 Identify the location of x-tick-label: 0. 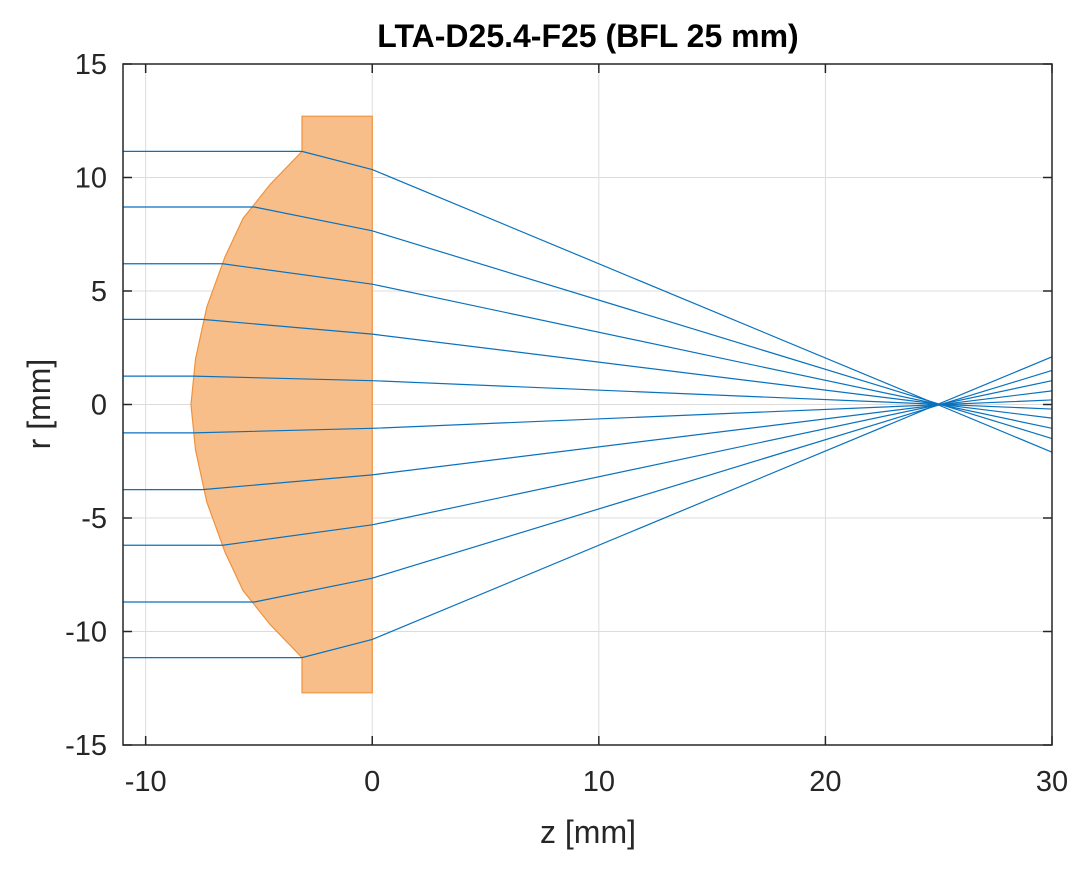
(372, 782).